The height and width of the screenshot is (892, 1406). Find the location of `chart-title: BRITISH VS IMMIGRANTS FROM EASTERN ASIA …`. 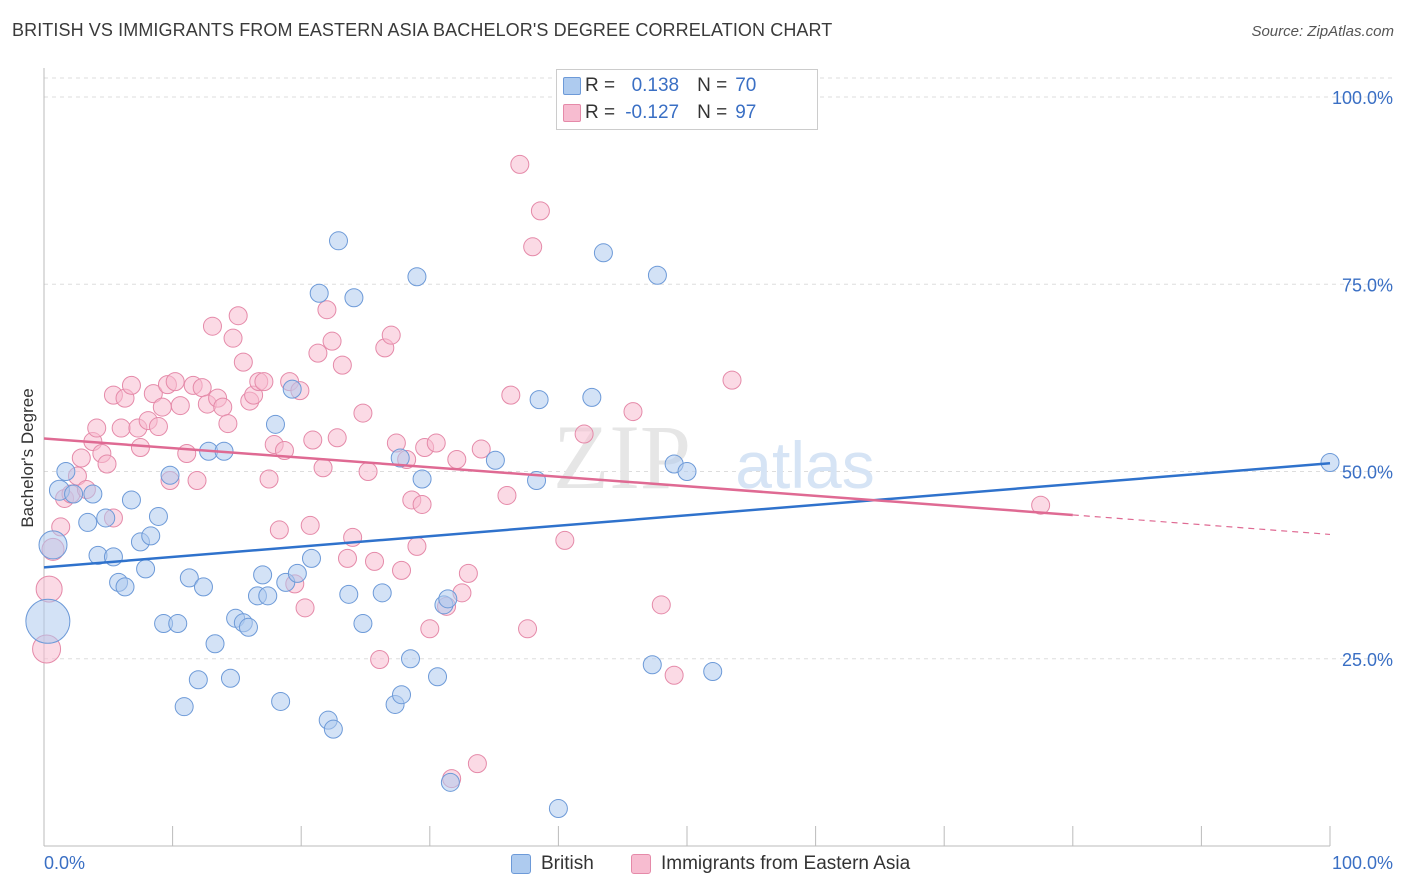

chart-title: BRITISH VS IMMIGRANTS FROM EASTERN ASIA … is located at coordinates (422, 30).